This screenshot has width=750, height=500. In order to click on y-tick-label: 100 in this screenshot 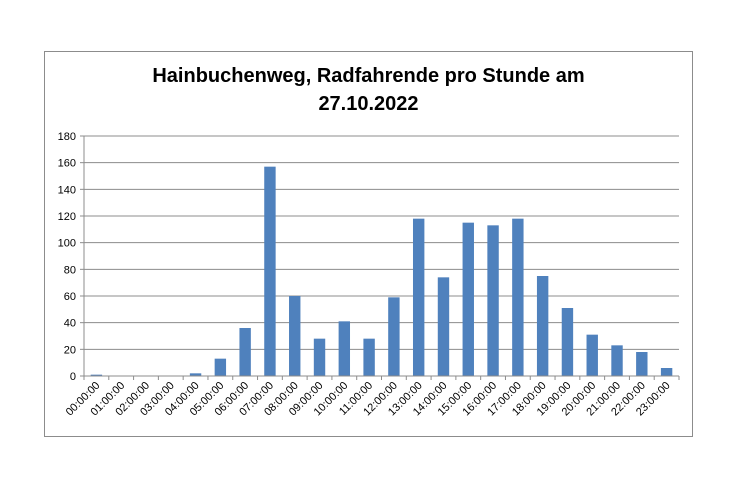, I will do `click(67, 244)`.